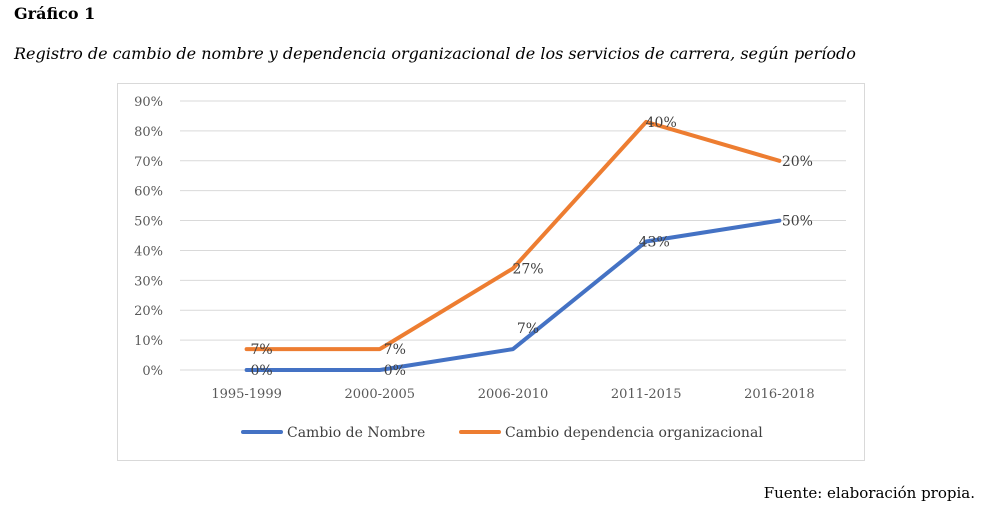  Describe the element at coordinates (797, 162) in the screenshot. I see `data-label: 20%` at that location.